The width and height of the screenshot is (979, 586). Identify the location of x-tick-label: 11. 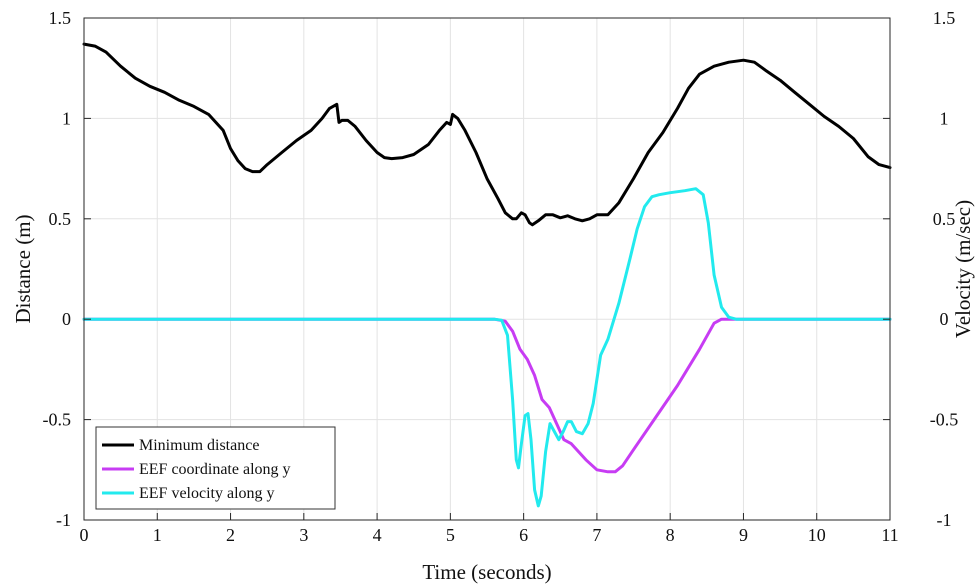
(889, 535).